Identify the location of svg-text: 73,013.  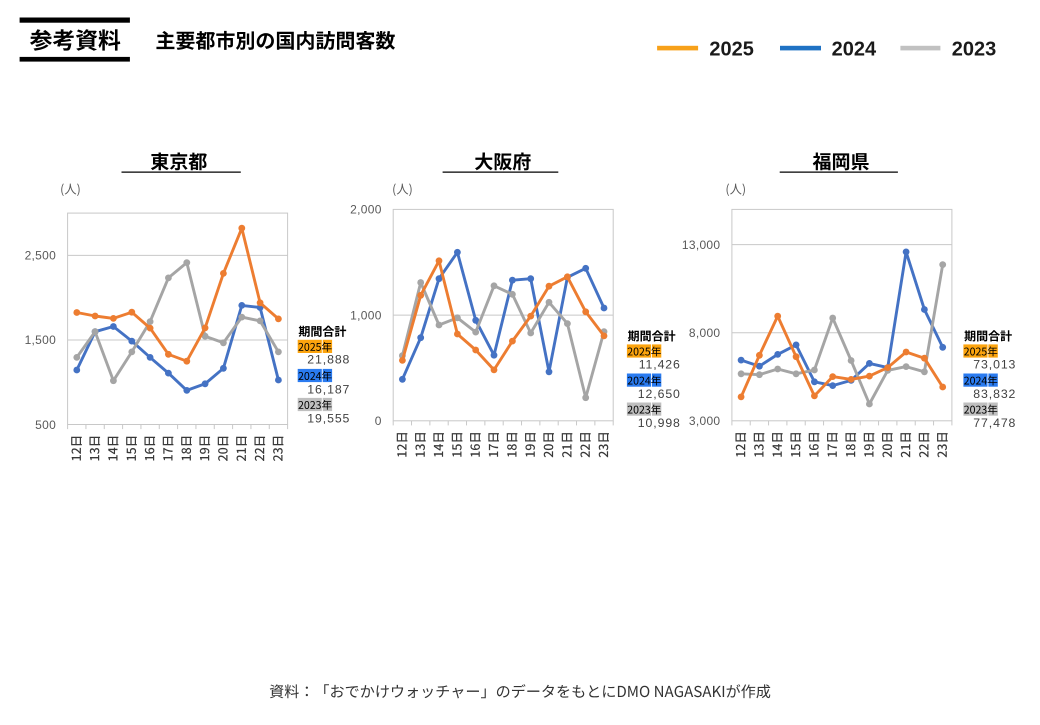
(994, 364).